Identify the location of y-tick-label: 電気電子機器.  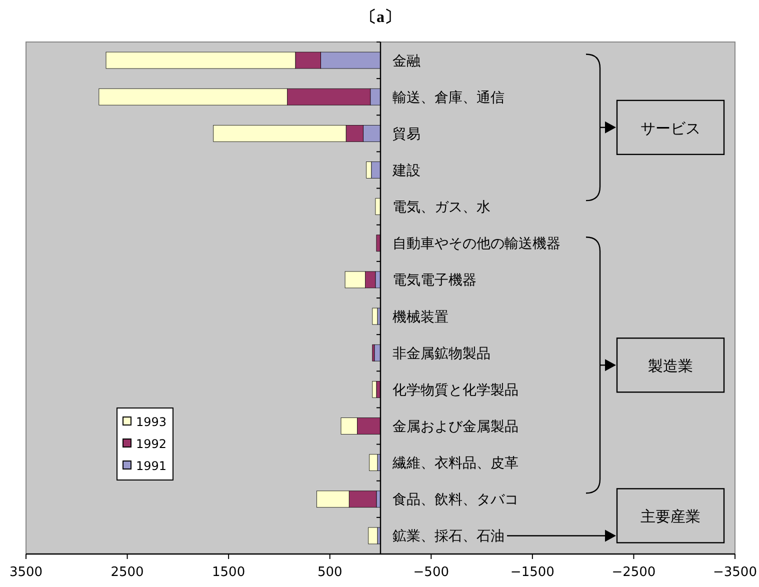
(434, 280).